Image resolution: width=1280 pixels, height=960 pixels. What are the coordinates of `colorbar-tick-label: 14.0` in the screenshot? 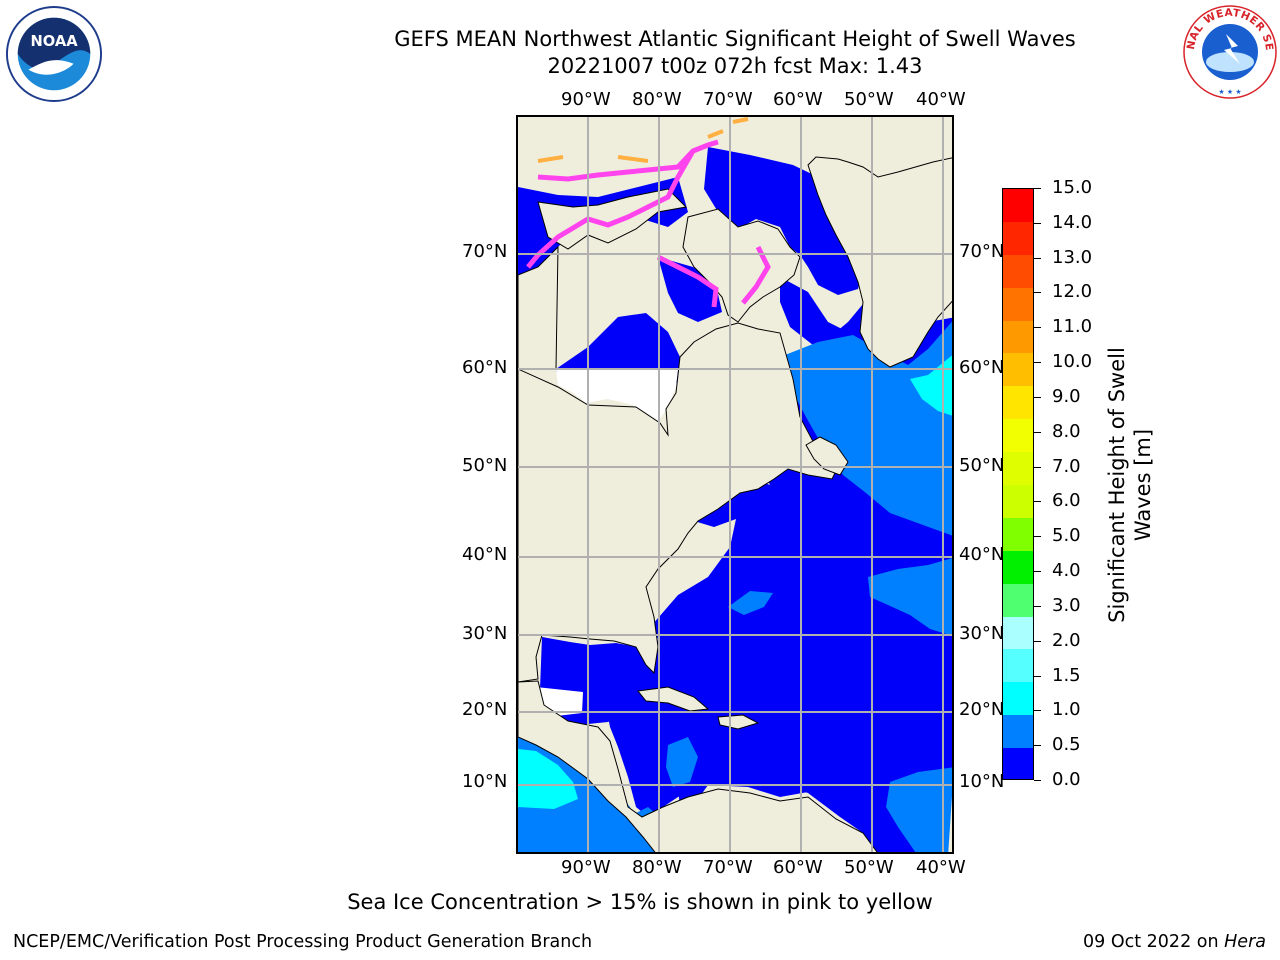 It's located at (1072, 222).